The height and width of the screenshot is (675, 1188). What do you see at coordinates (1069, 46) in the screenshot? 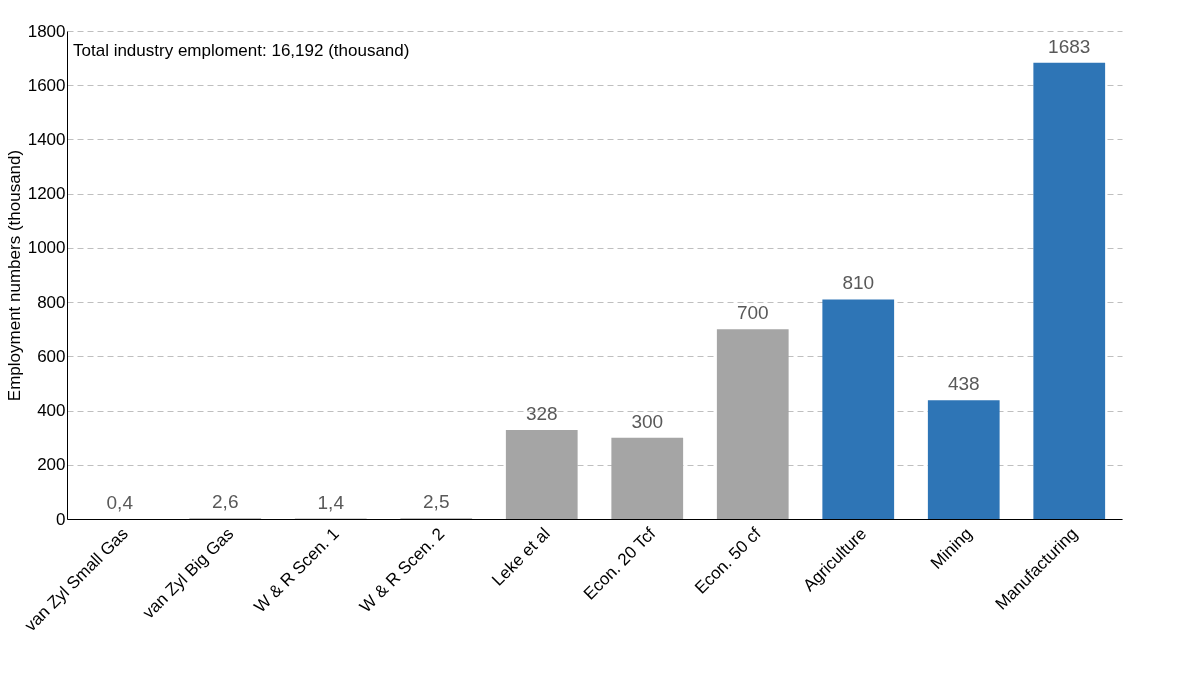
I see `data-label: 1683` at bounding box center [1069, 46].